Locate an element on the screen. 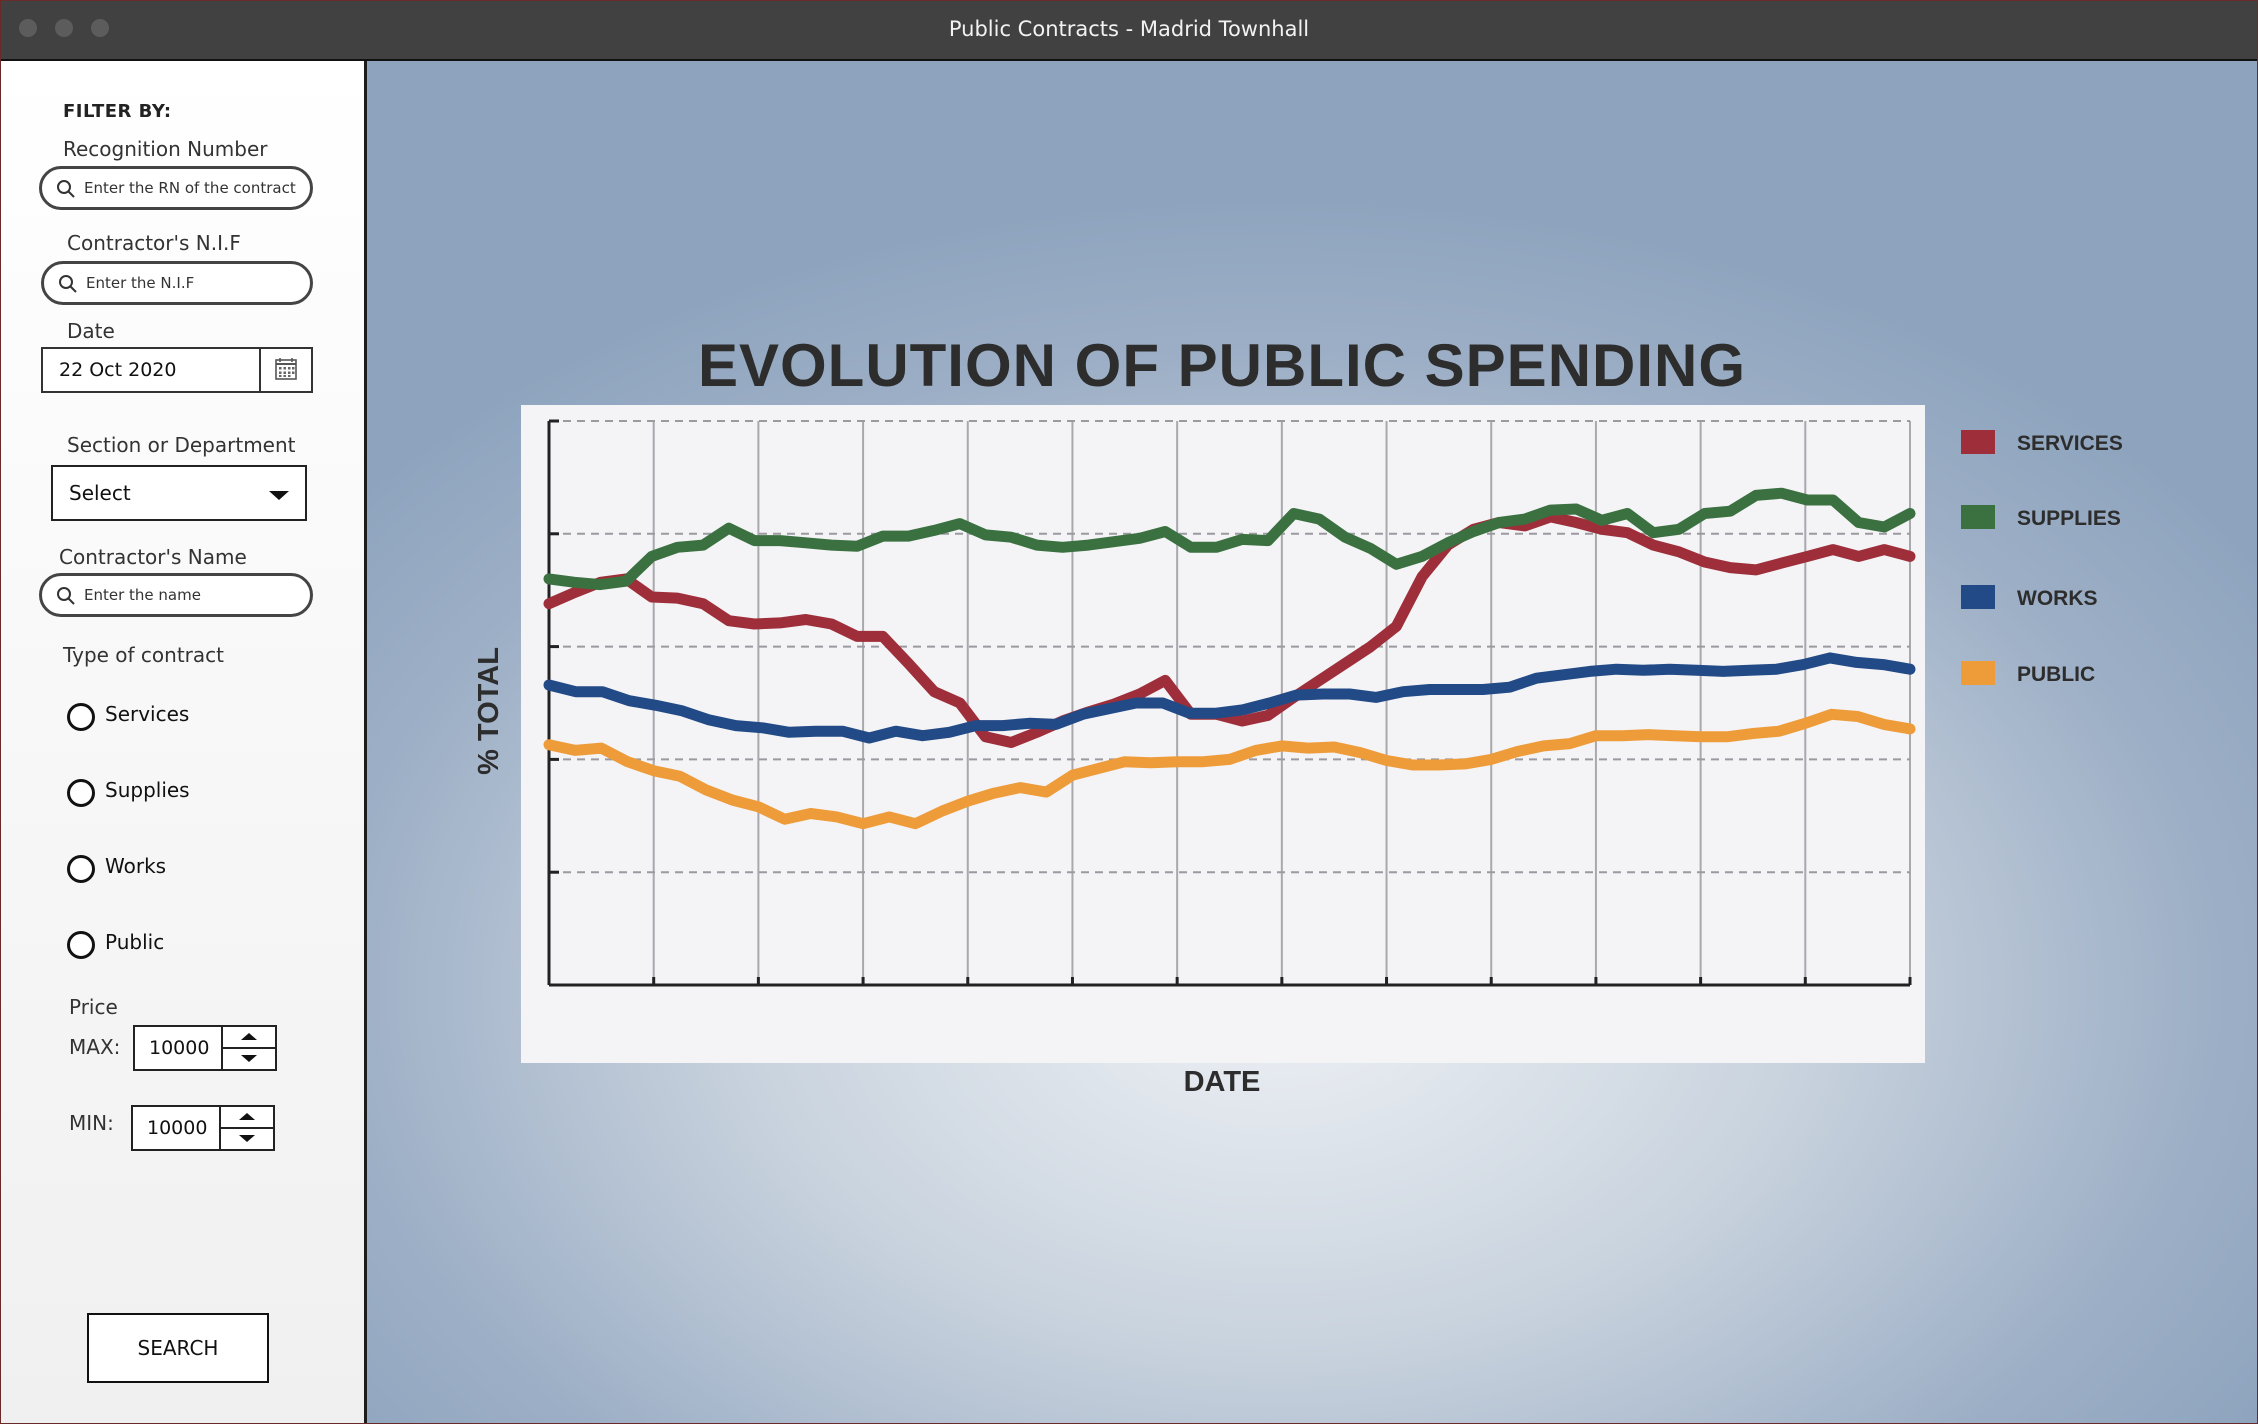  price-label: Price is located at coordinates (93, 1007).